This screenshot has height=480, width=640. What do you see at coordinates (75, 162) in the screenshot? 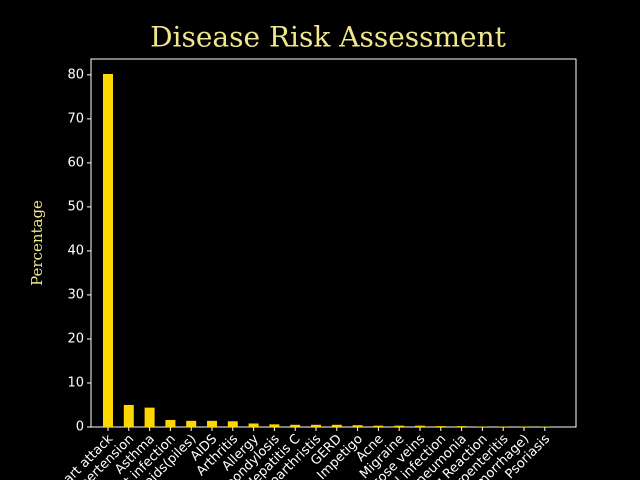
I see `y-tick-label: 60` at bounding box center [75, 162].